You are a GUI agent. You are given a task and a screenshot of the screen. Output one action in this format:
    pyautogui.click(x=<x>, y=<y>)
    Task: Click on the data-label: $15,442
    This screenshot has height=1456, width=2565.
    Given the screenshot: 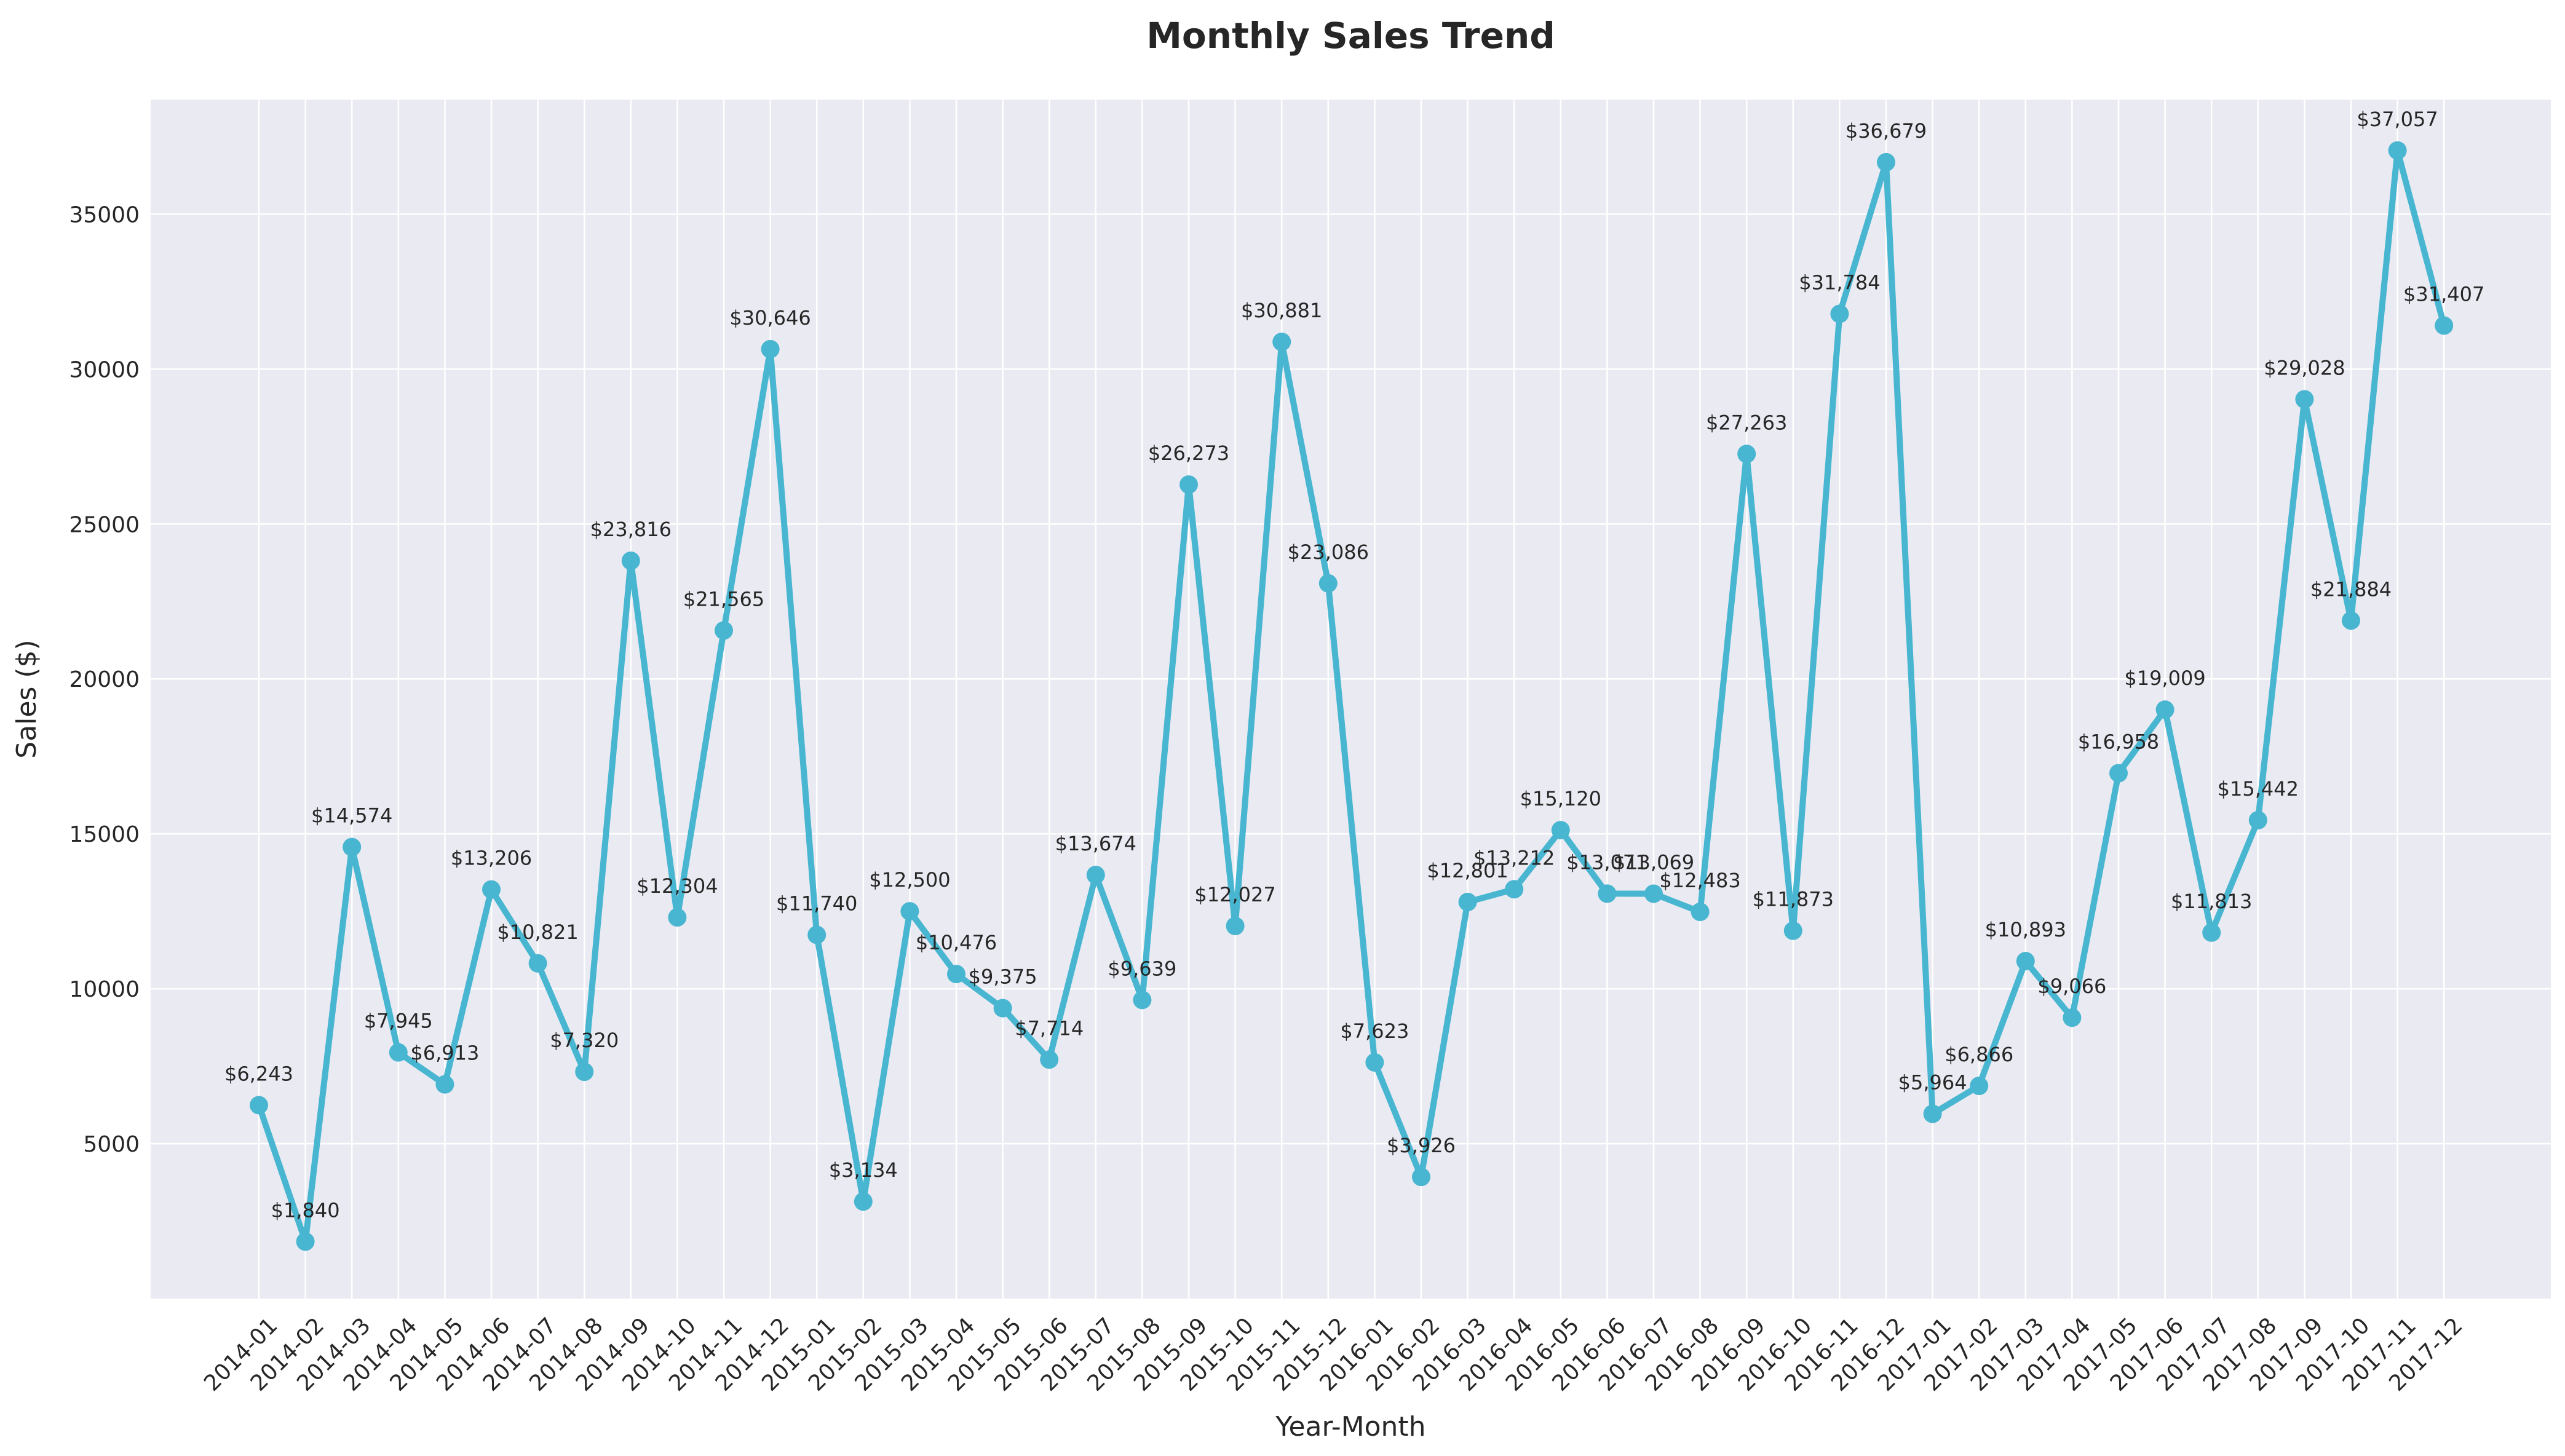 What is the action you would take?
    pyautogui.click(x=2258, y=789)
    